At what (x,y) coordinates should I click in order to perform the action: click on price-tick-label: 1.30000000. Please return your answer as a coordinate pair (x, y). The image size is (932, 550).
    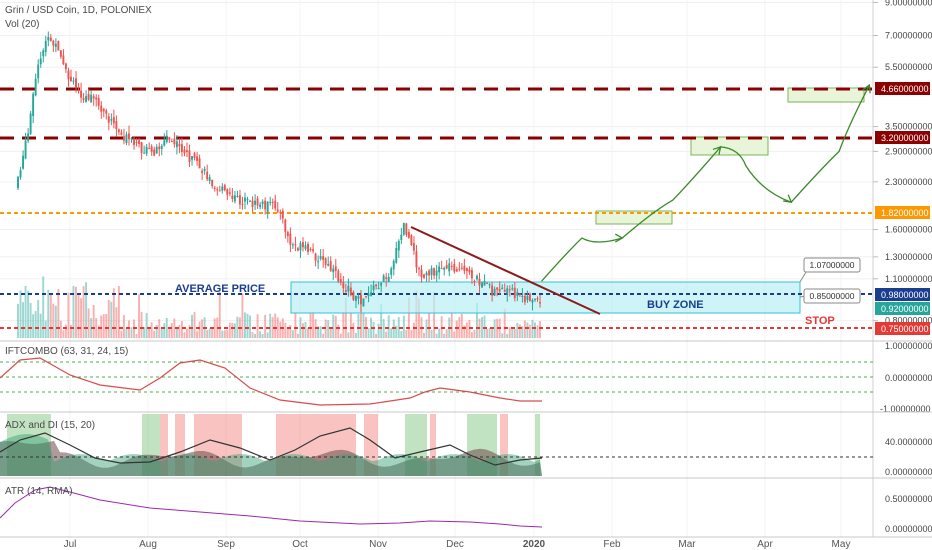
    Looking at the image, I should click on (908, 257).